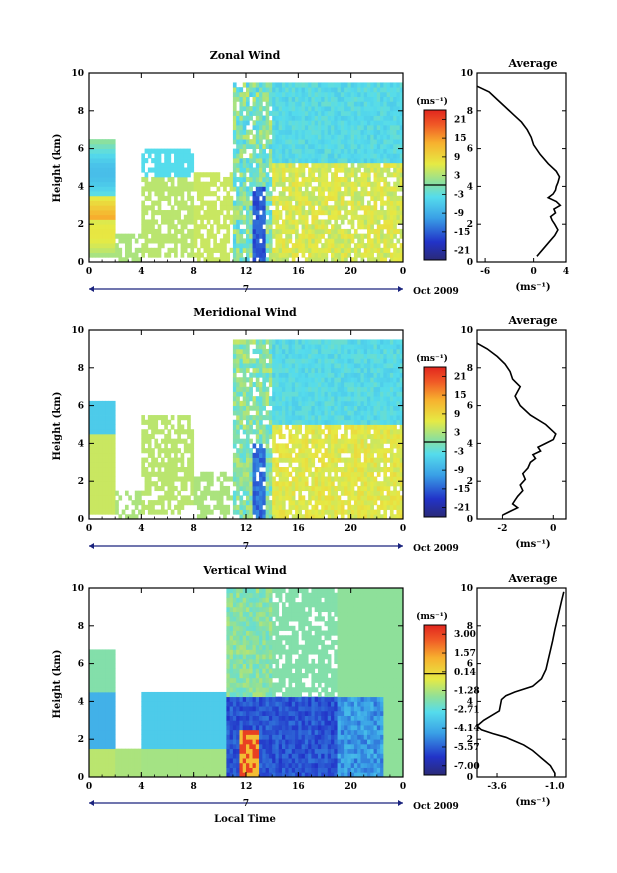  Describe the element at coordinates (470, 150) in the screenshot. I see `average-y-tick-label: 6` at that location.